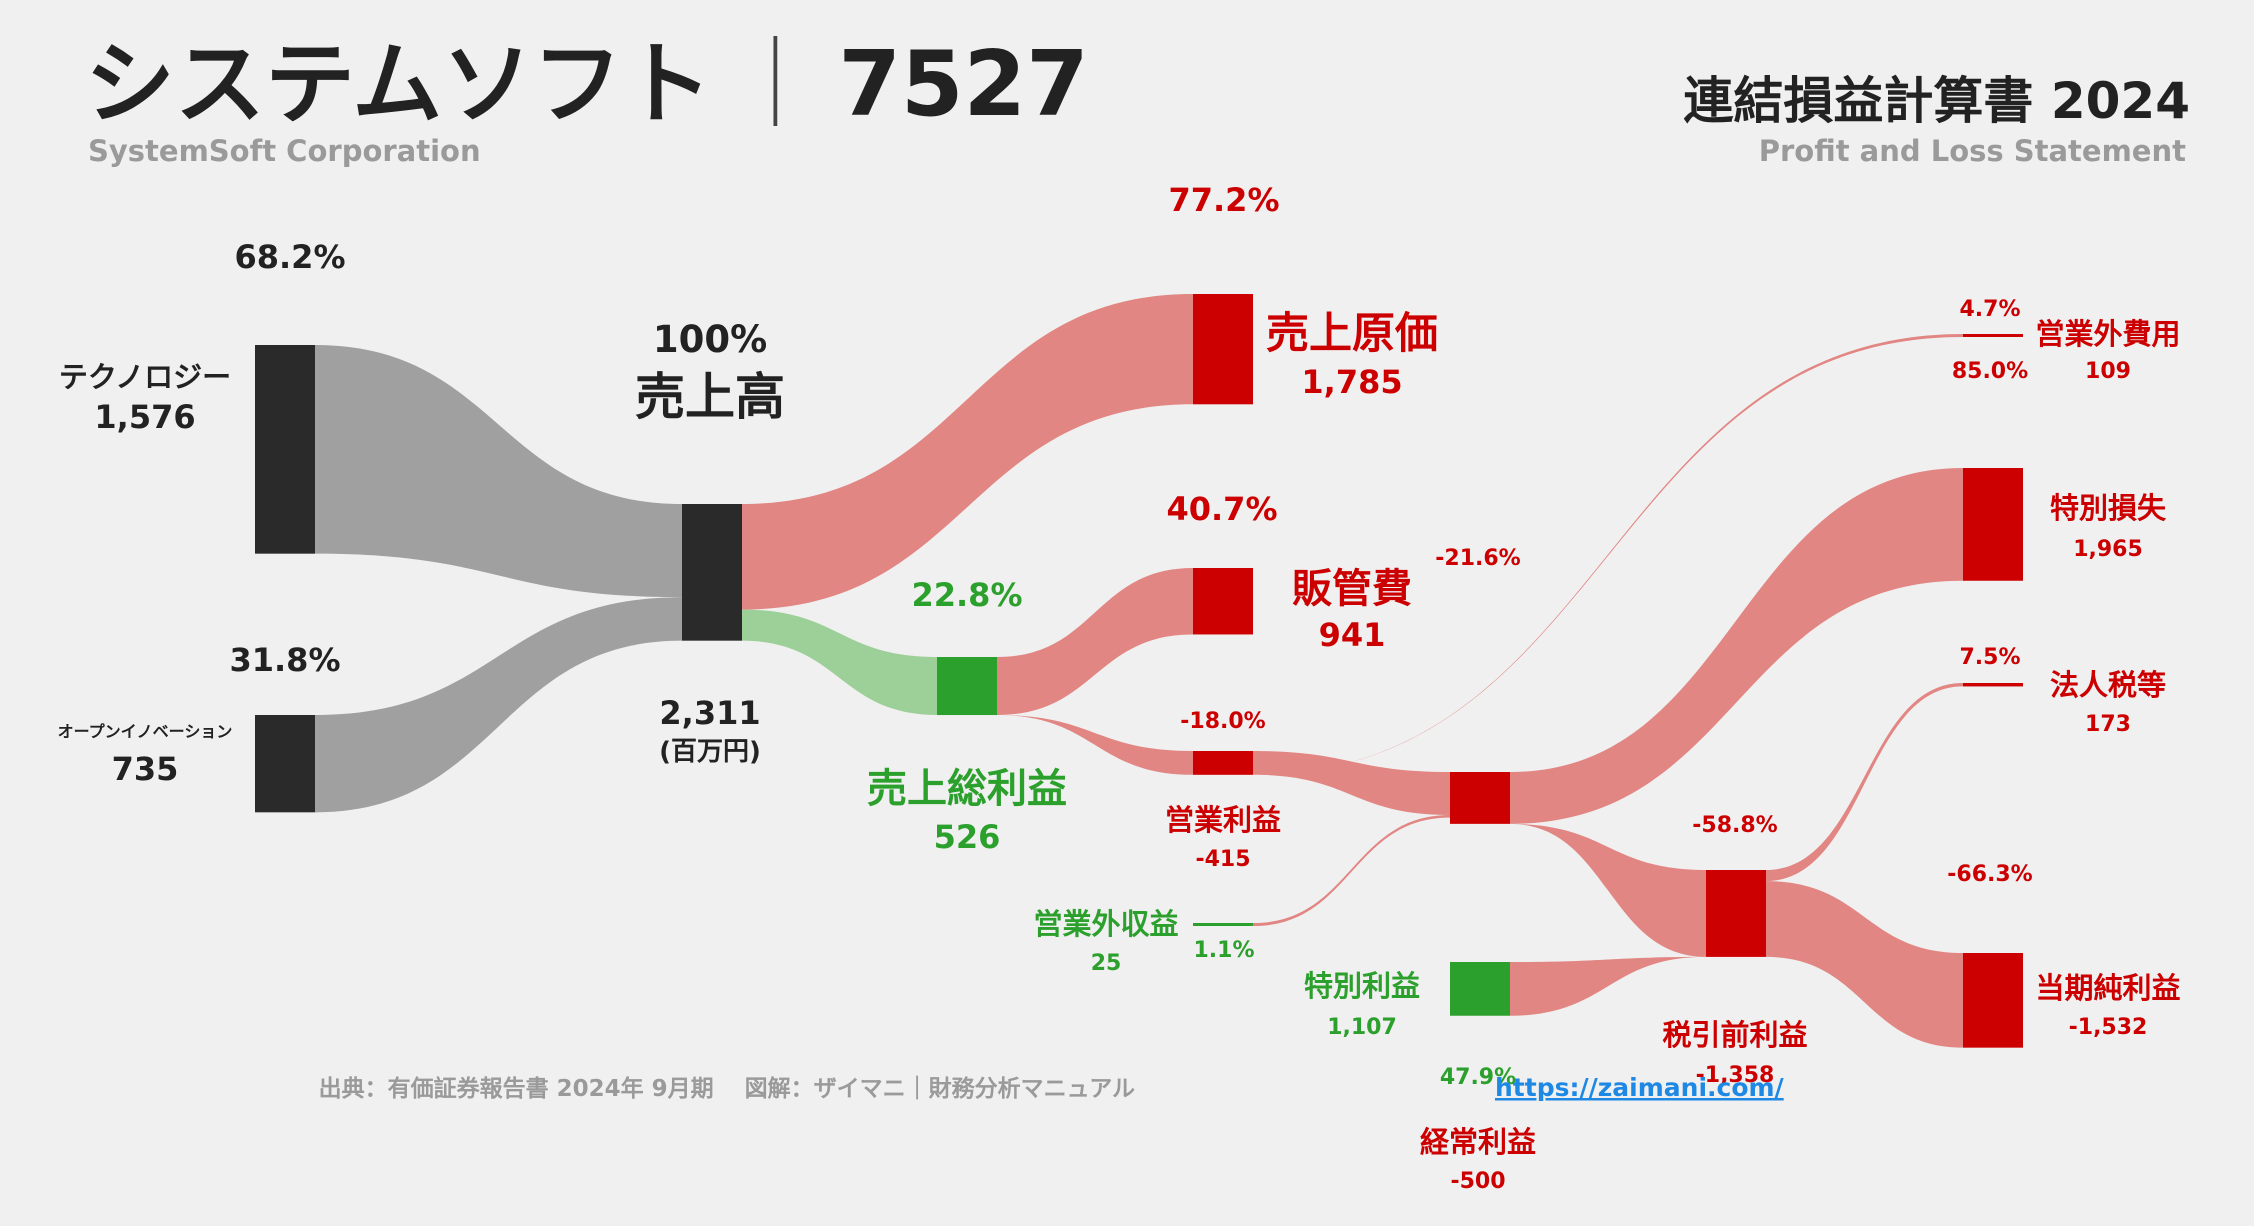 This screenshot has width=2254, height=1226. Describe the element at coordinates (710, 339) in the screenshot. I see `pct-revenue: 100%` at that location.